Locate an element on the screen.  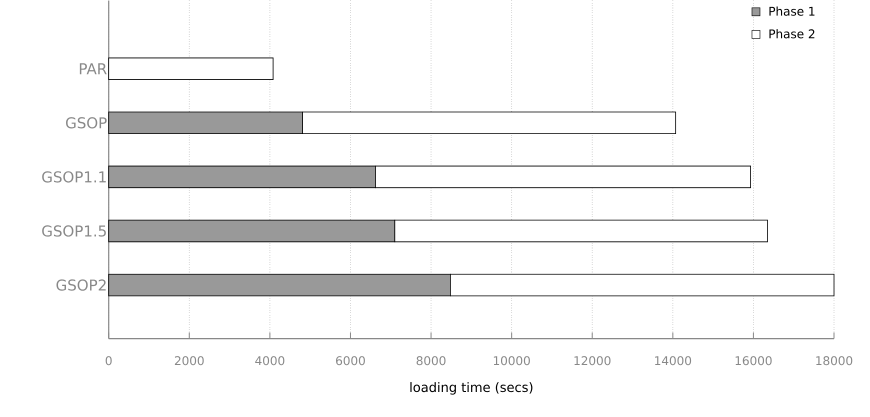
y-tick-label: GSOP is located at coordinates (86, 123).